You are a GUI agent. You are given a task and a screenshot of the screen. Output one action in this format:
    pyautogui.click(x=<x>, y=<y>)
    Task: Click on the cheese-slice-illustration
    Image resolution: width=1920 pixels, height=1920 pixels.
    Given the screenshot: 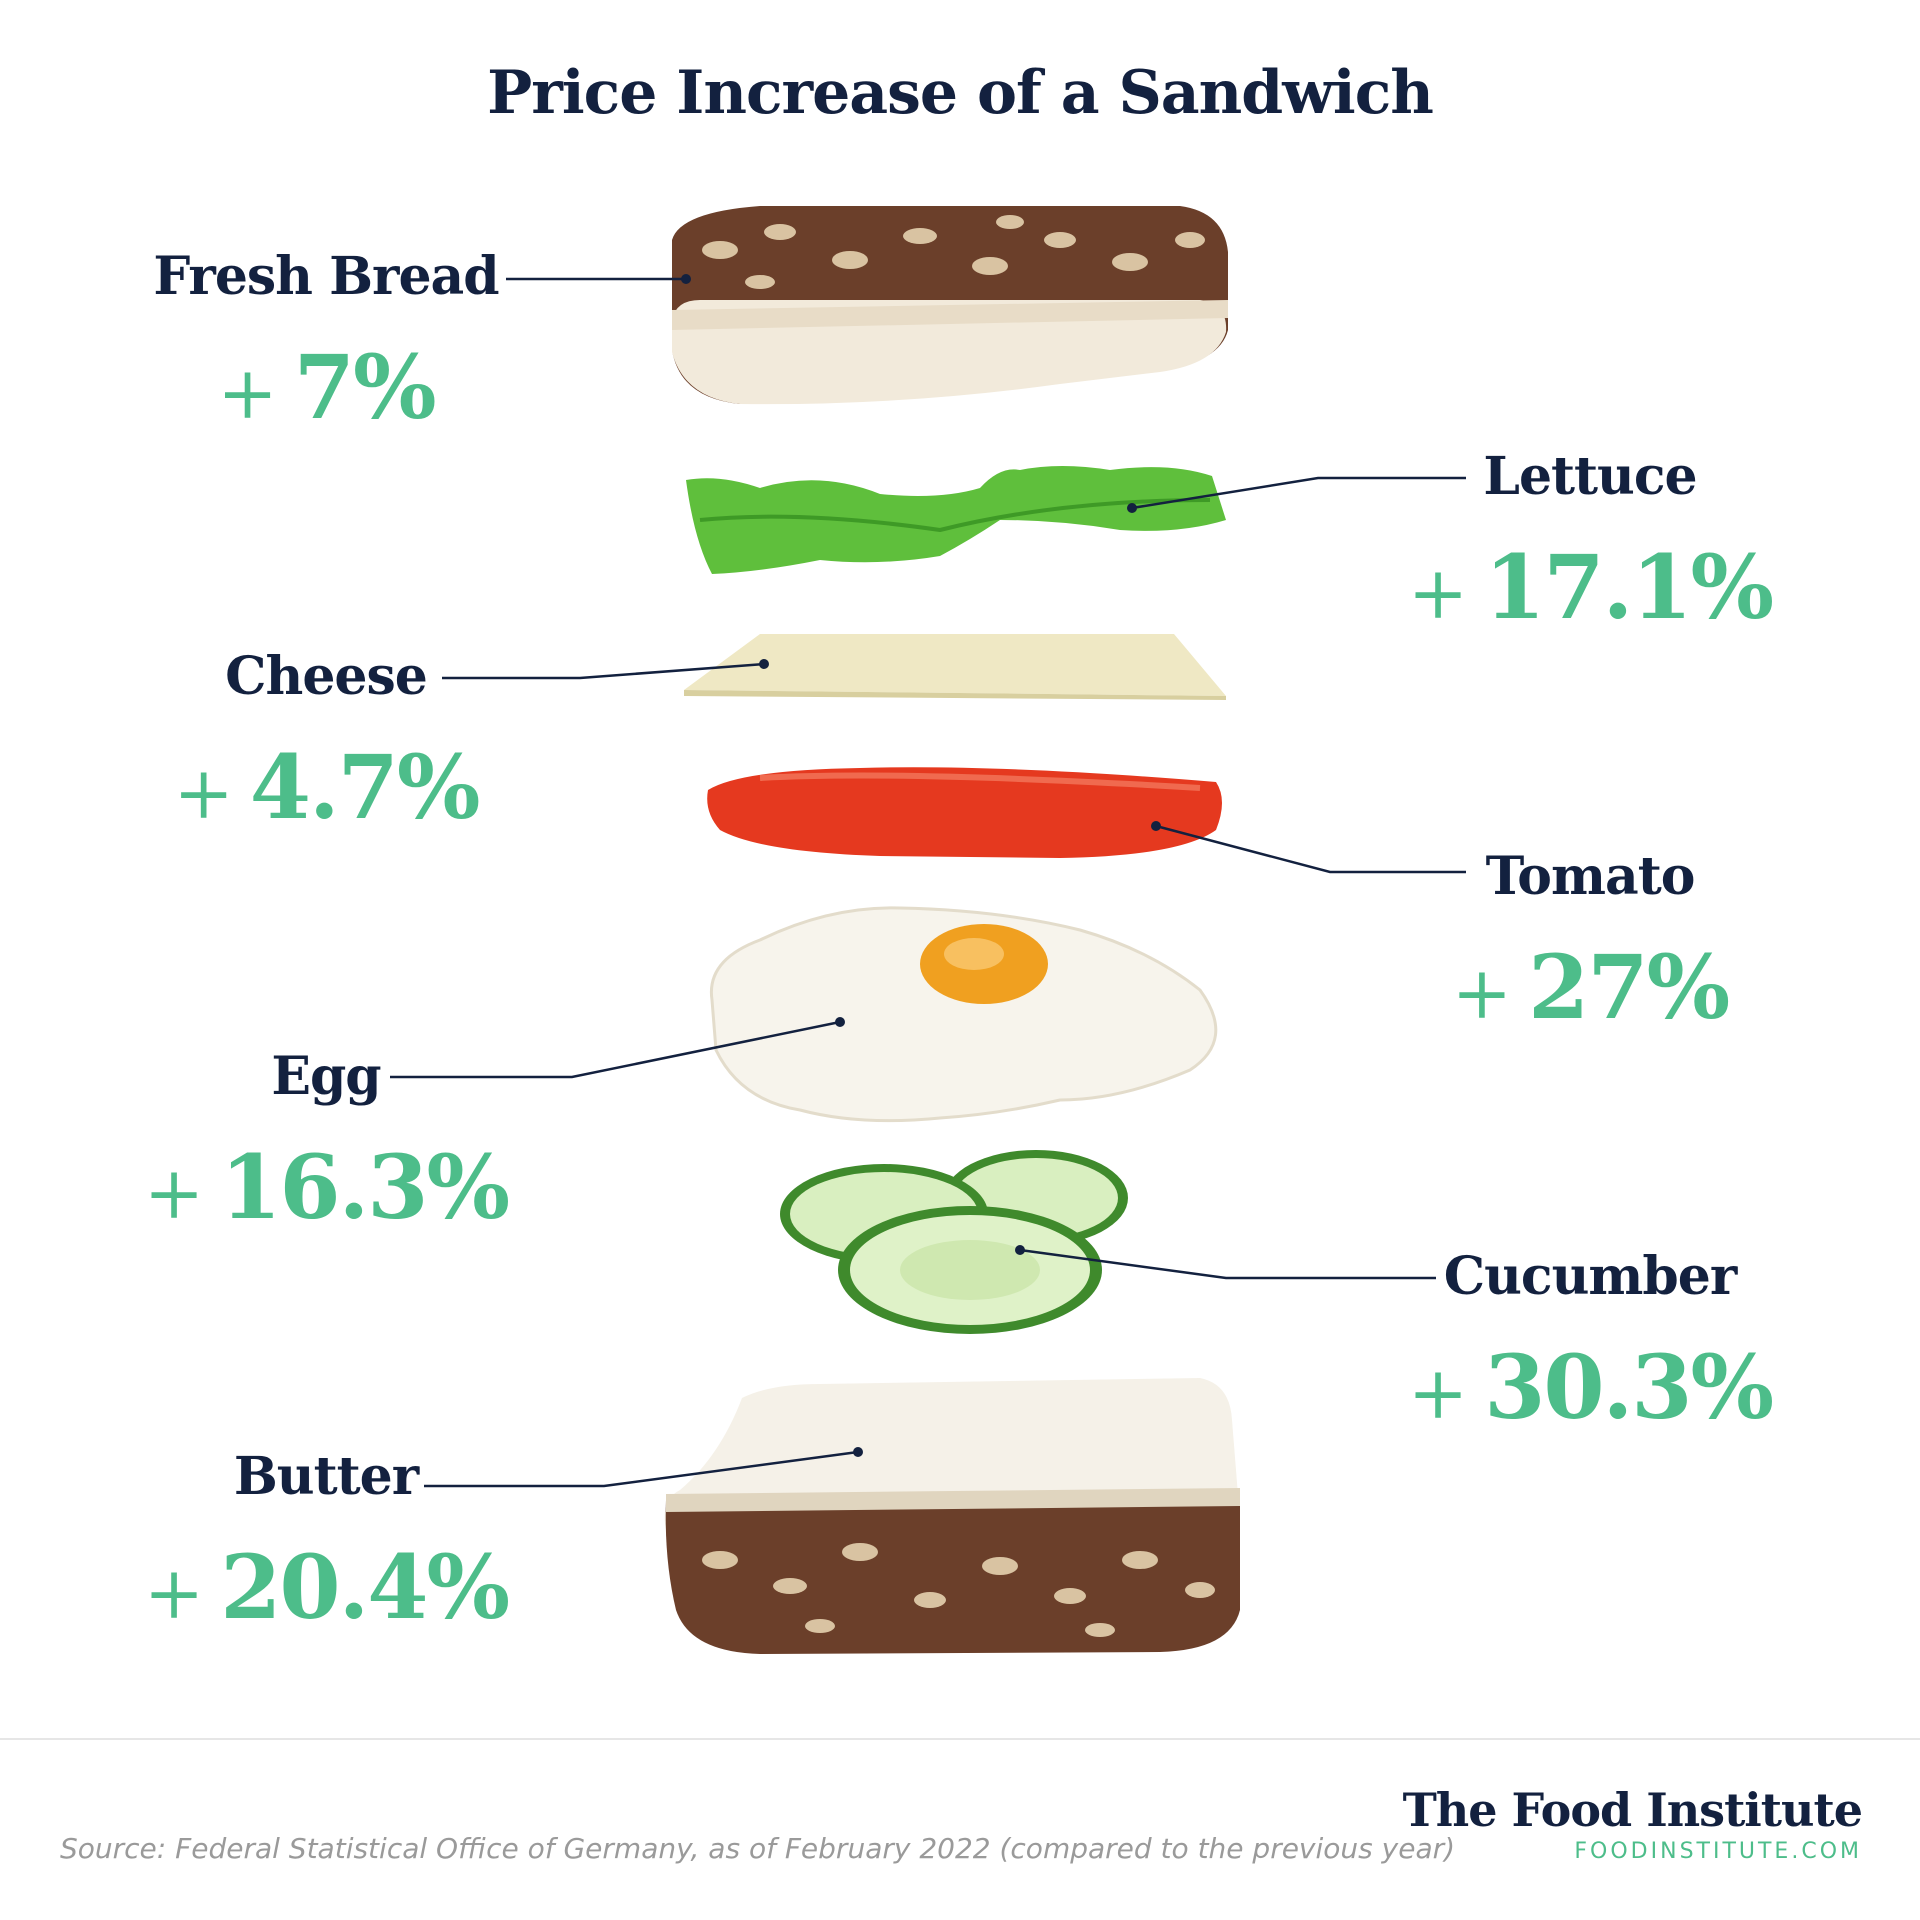 What is the action you would take?
    pyautogui.click(x=955, y=667)
    